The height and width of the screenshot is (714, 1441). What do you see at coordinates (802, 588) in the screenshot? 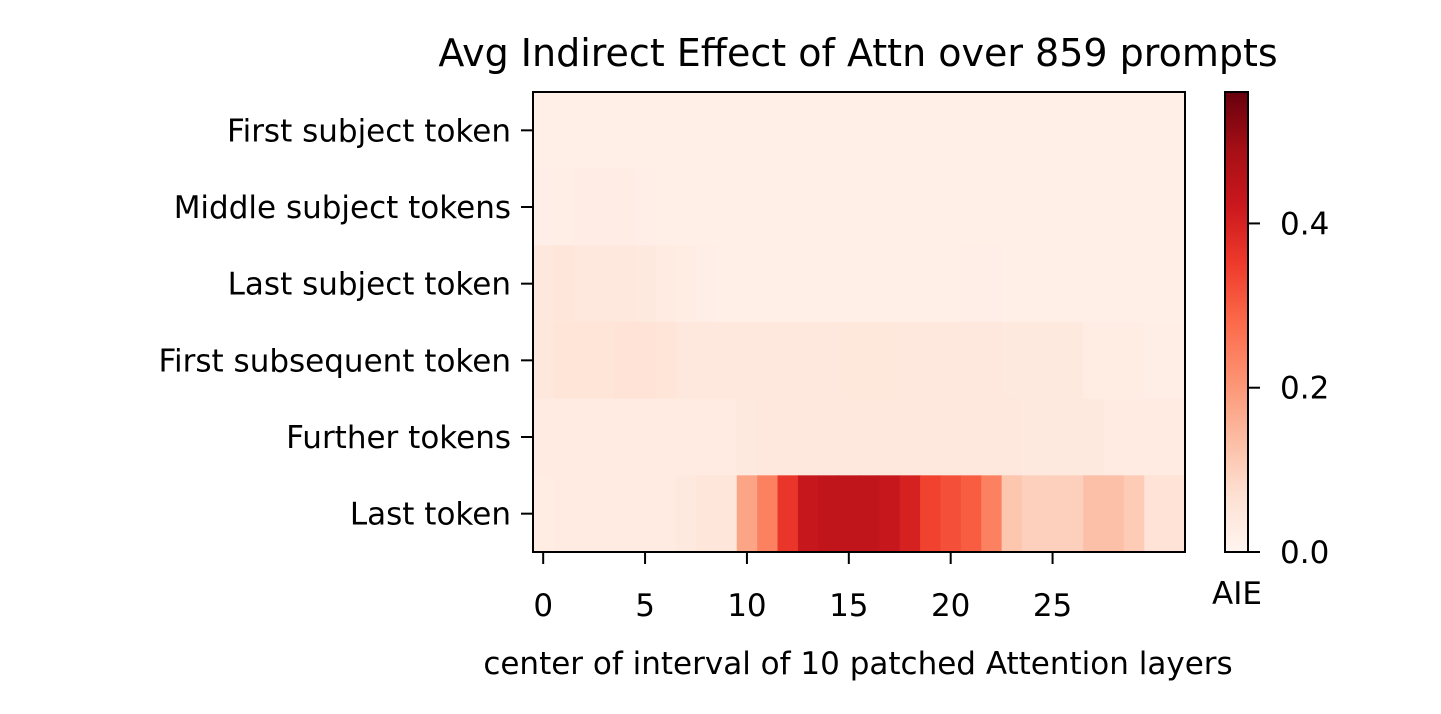
I see `x-axis: 0 5 10 15 20 25` at bounding box center [802, 588].